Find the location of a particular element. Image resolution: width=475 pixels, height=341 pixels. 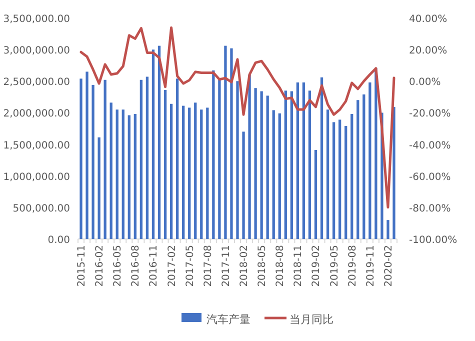

x-tick-label: 2015-11 is located at coordinates (82, 266).